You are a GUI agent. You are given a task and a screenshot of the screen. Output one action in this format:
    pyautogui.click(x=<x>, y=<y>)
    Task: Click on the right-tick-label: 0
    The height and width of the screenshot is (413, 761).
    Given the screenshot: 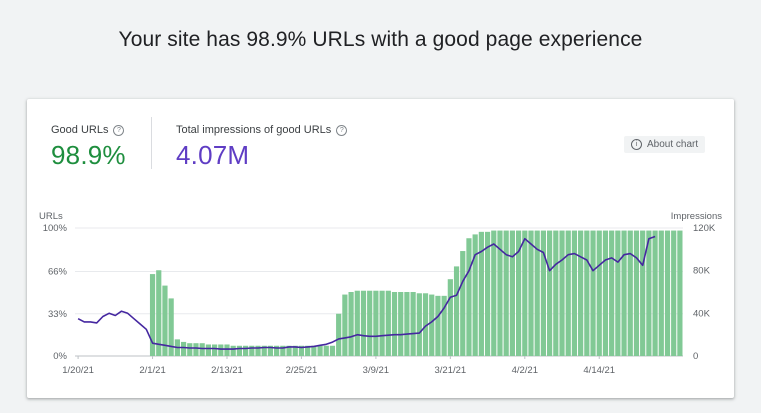 What is the action you would take?
    pyautogui.click(x=695, y=356)
    